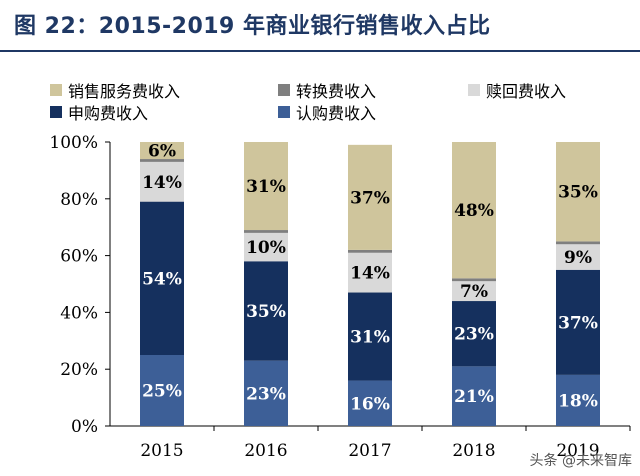 Image resolution: width=640 pixels, height=476 pixels. I want to click on x-tick-label: 2019, so click(577, 451).